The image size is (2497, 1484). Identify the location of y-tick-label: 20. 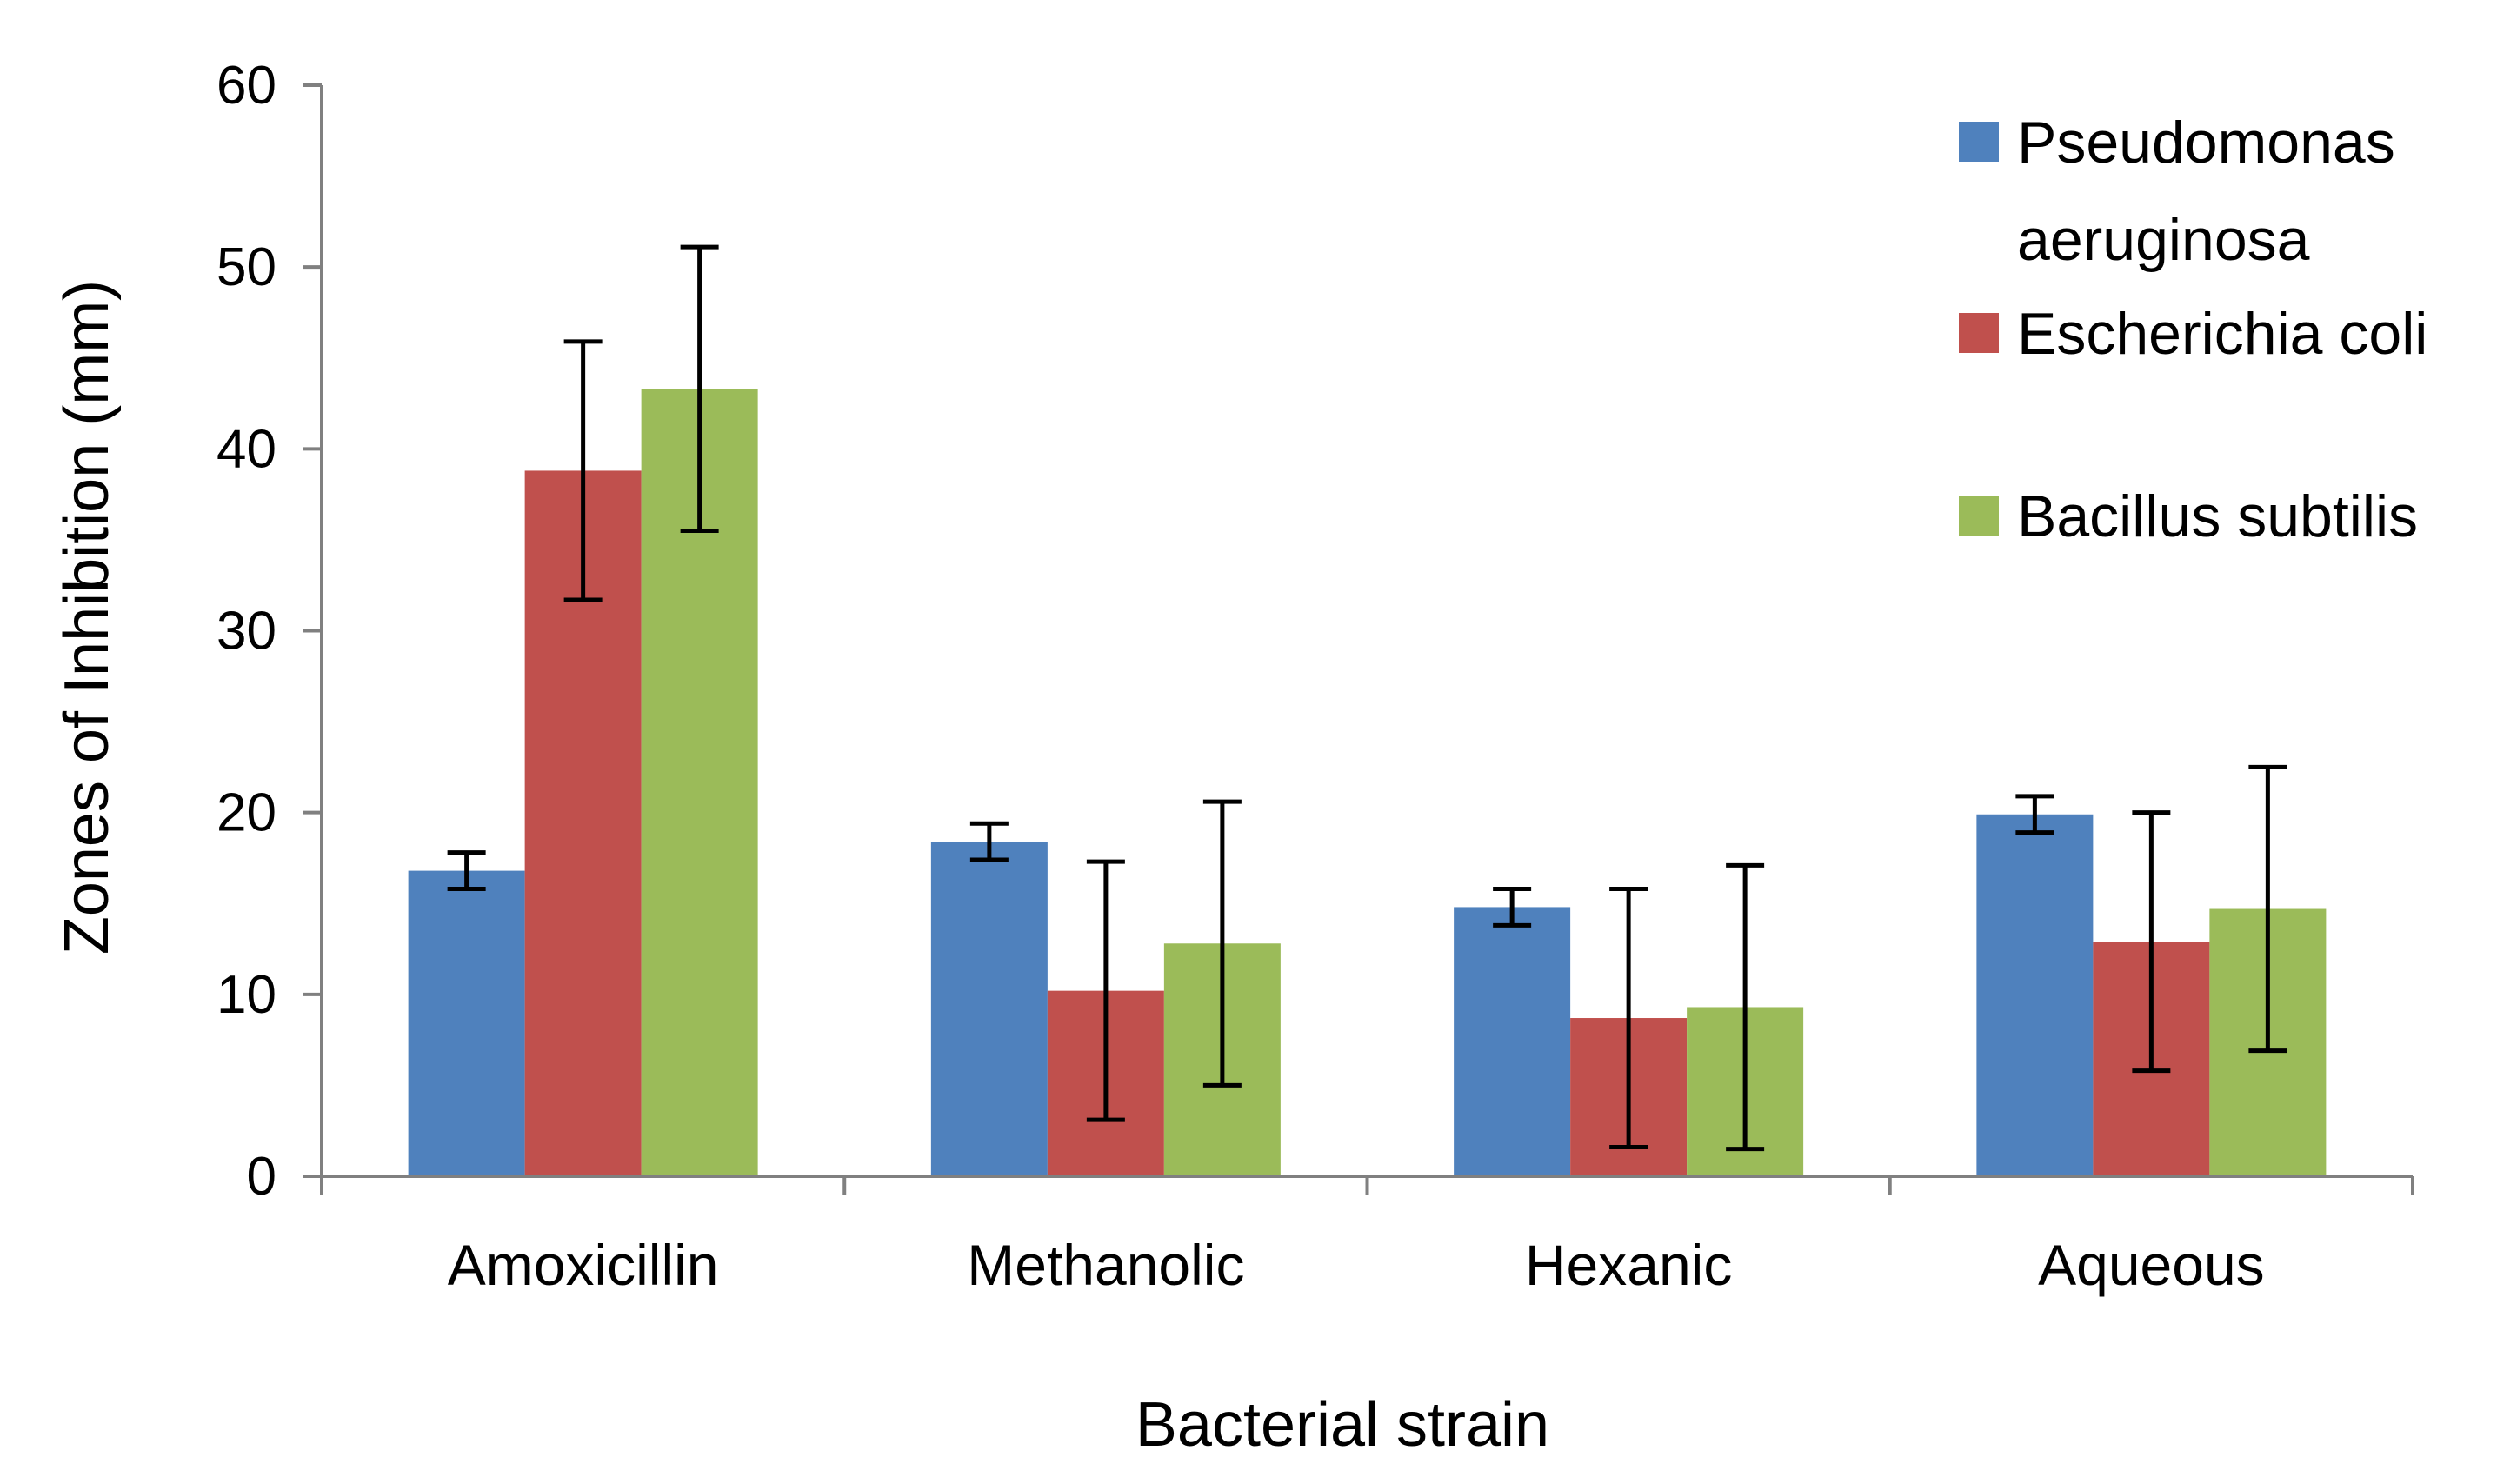
(246, 813).